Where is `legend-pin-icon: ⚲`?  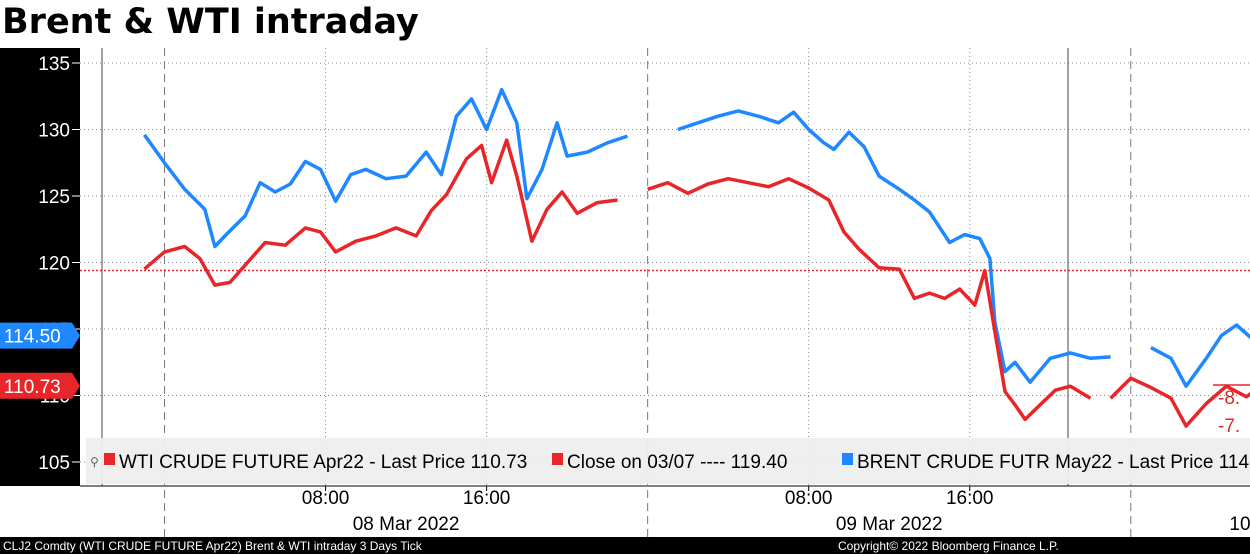 legend-pin-icon: ⚲ is located at coordinates (94, 462).